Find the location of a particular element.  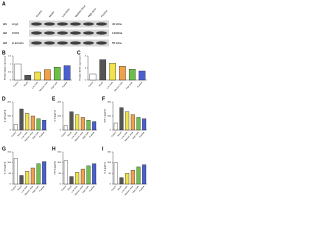

y-axis-label: IL-6 (pg/ml) is located at coordinates (56, 115).